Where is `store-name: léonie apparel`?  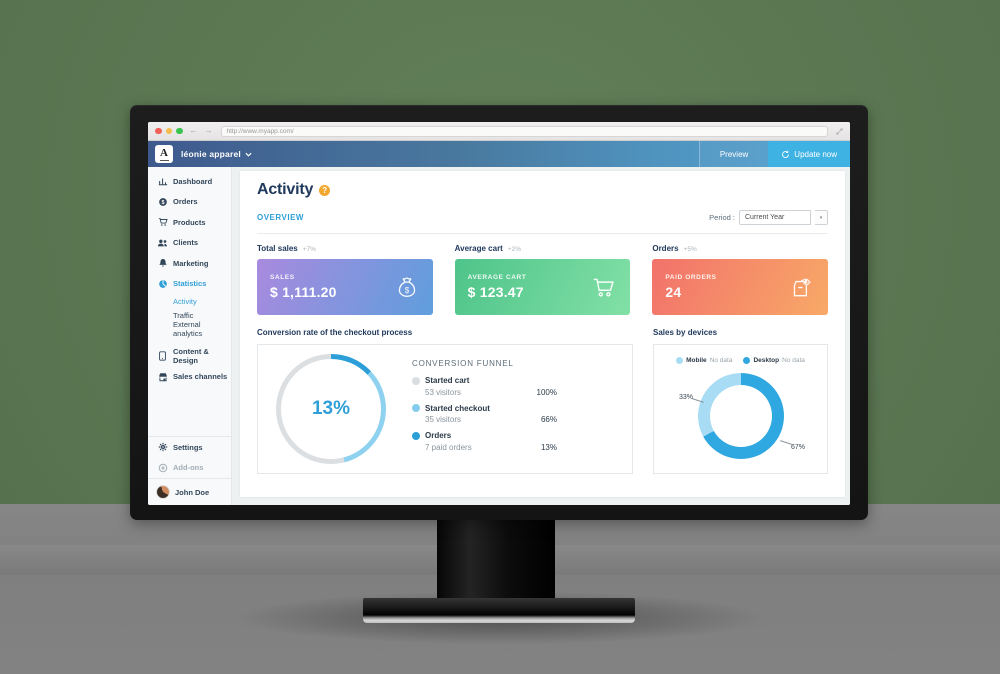
store-name: léonie apparel is located at coordinates (211, 154).